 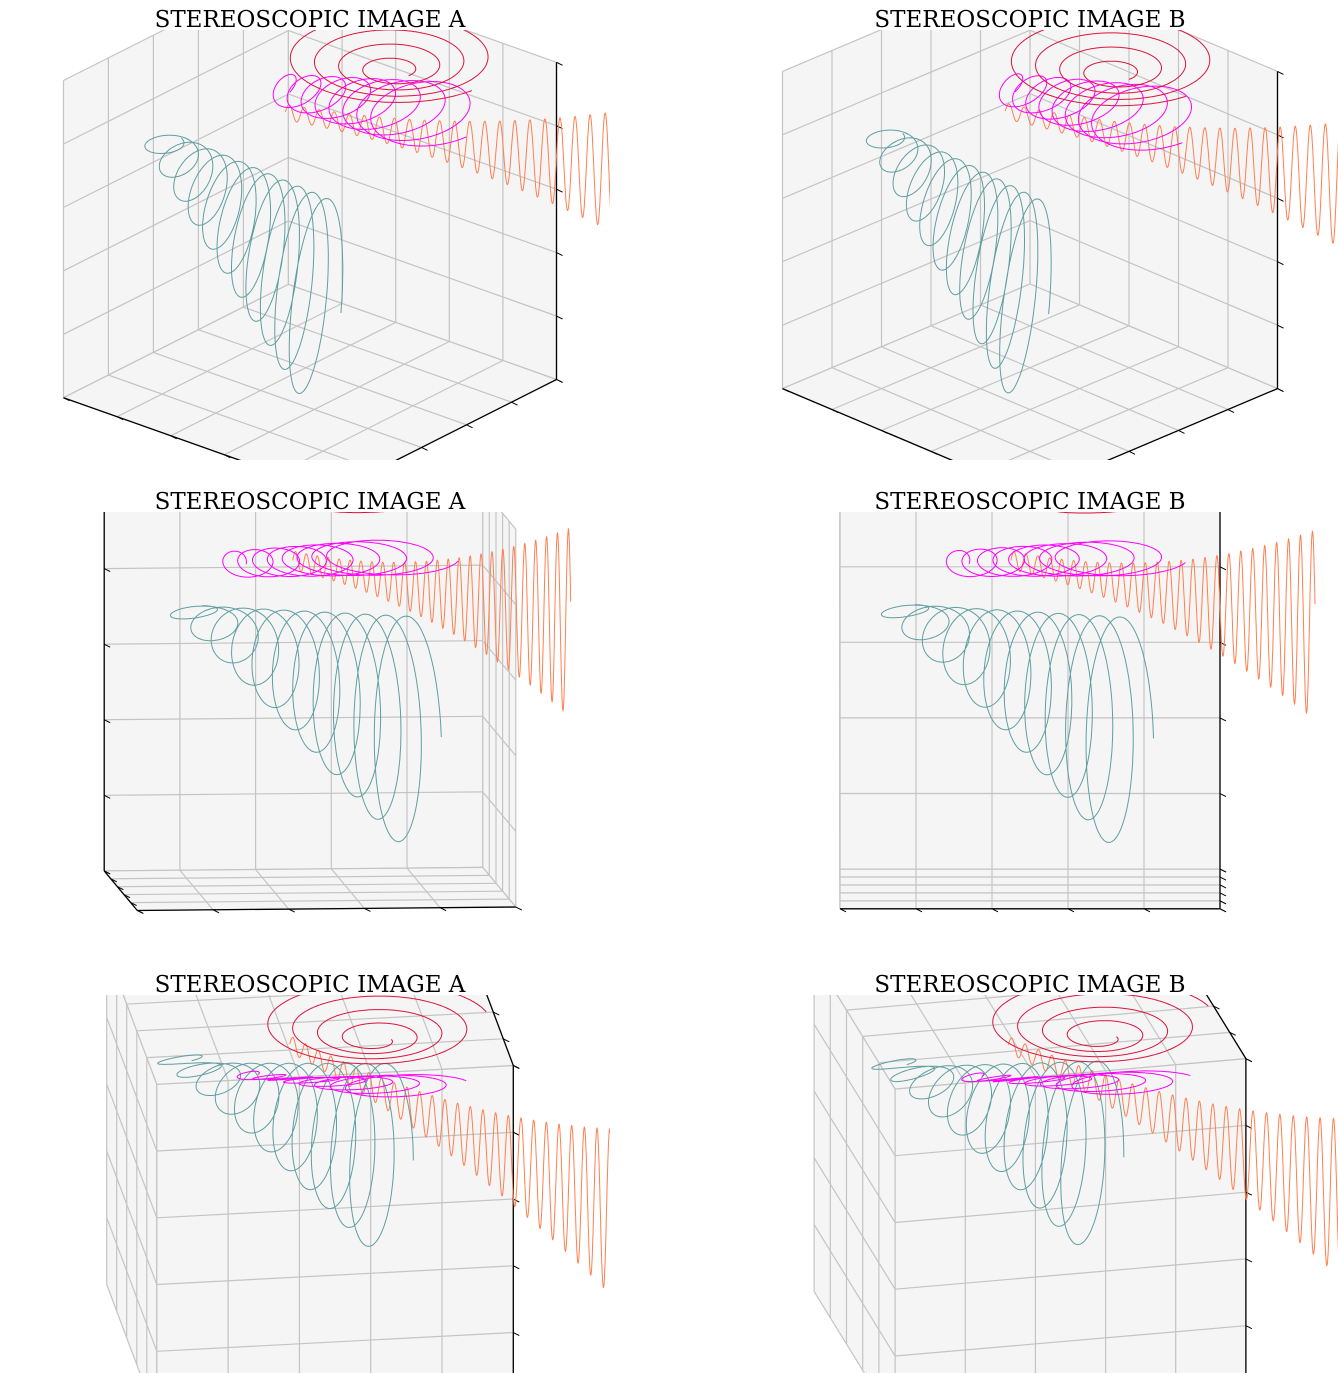 I want to click on panel-title: STEREOSCOPIC IMAGE B, so click(x=1029, y=502).